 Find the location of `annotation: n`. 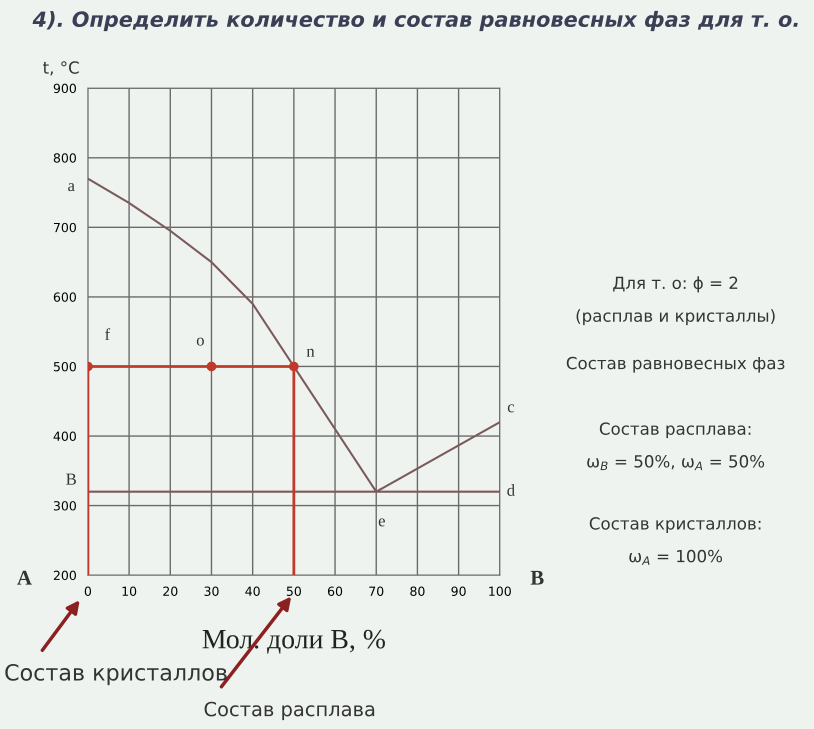

annotation: n is located at coordinates (310, 352).